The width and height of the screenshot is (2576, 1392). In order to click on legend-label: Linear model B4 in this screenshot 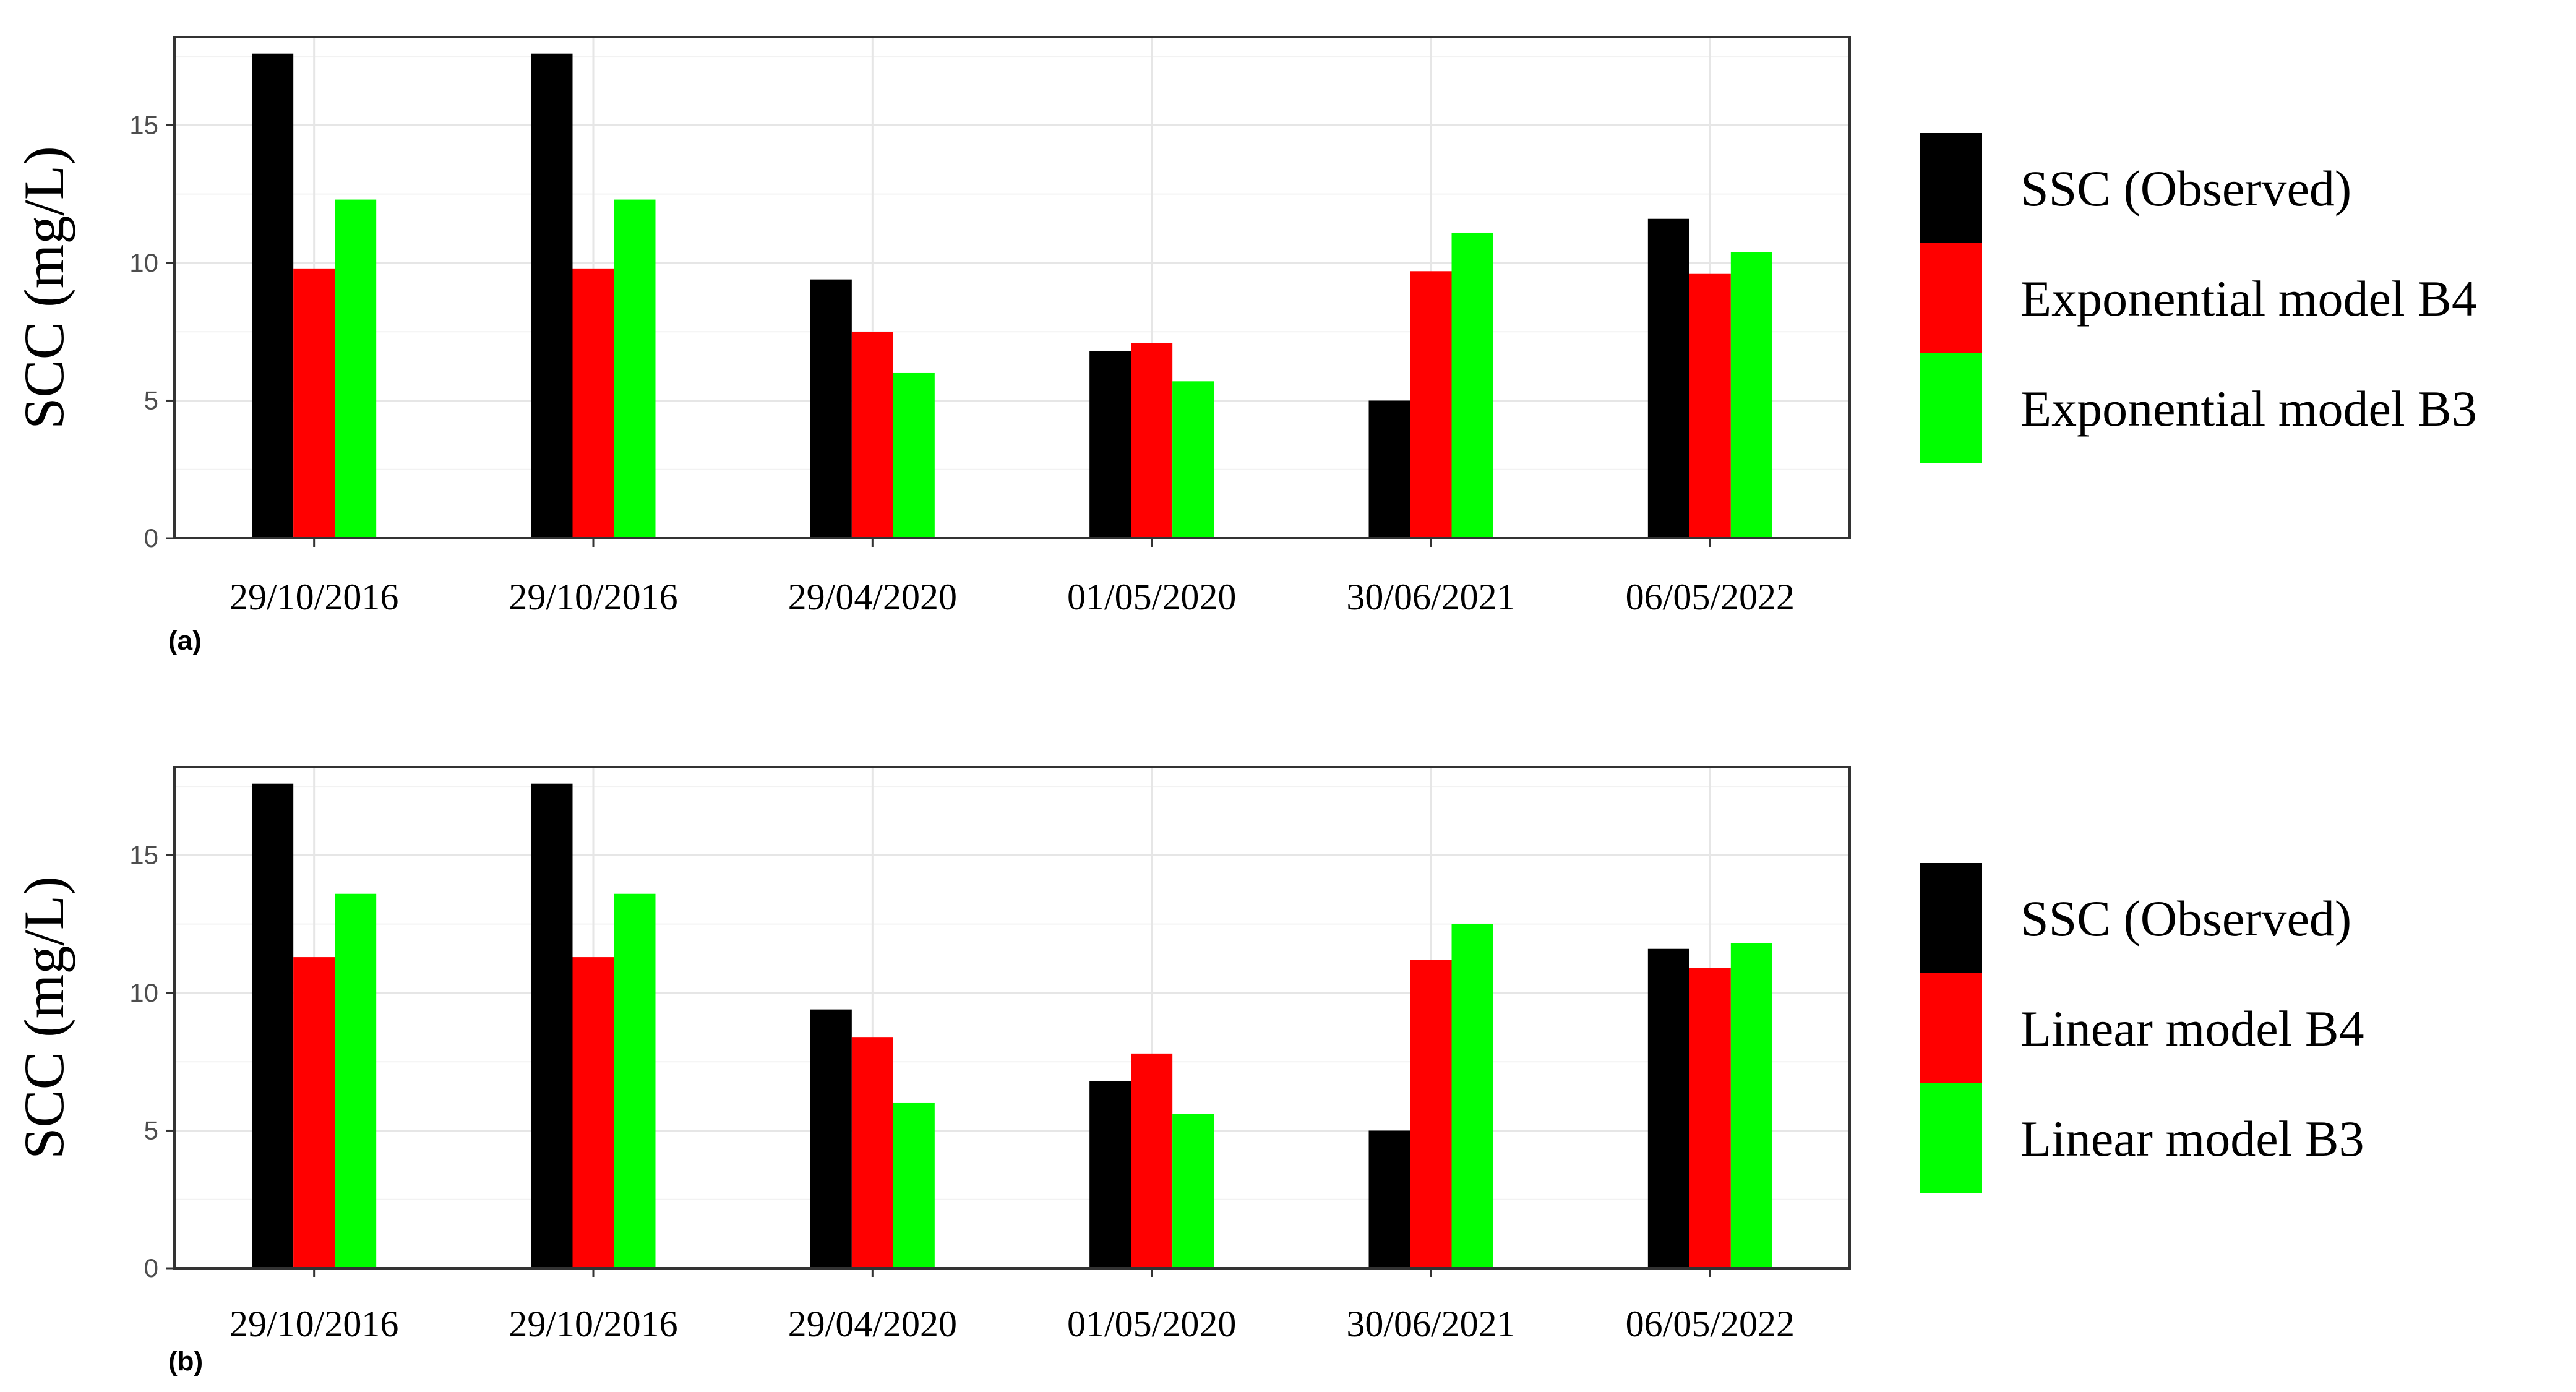, I will do `click(2192, 1028)`.